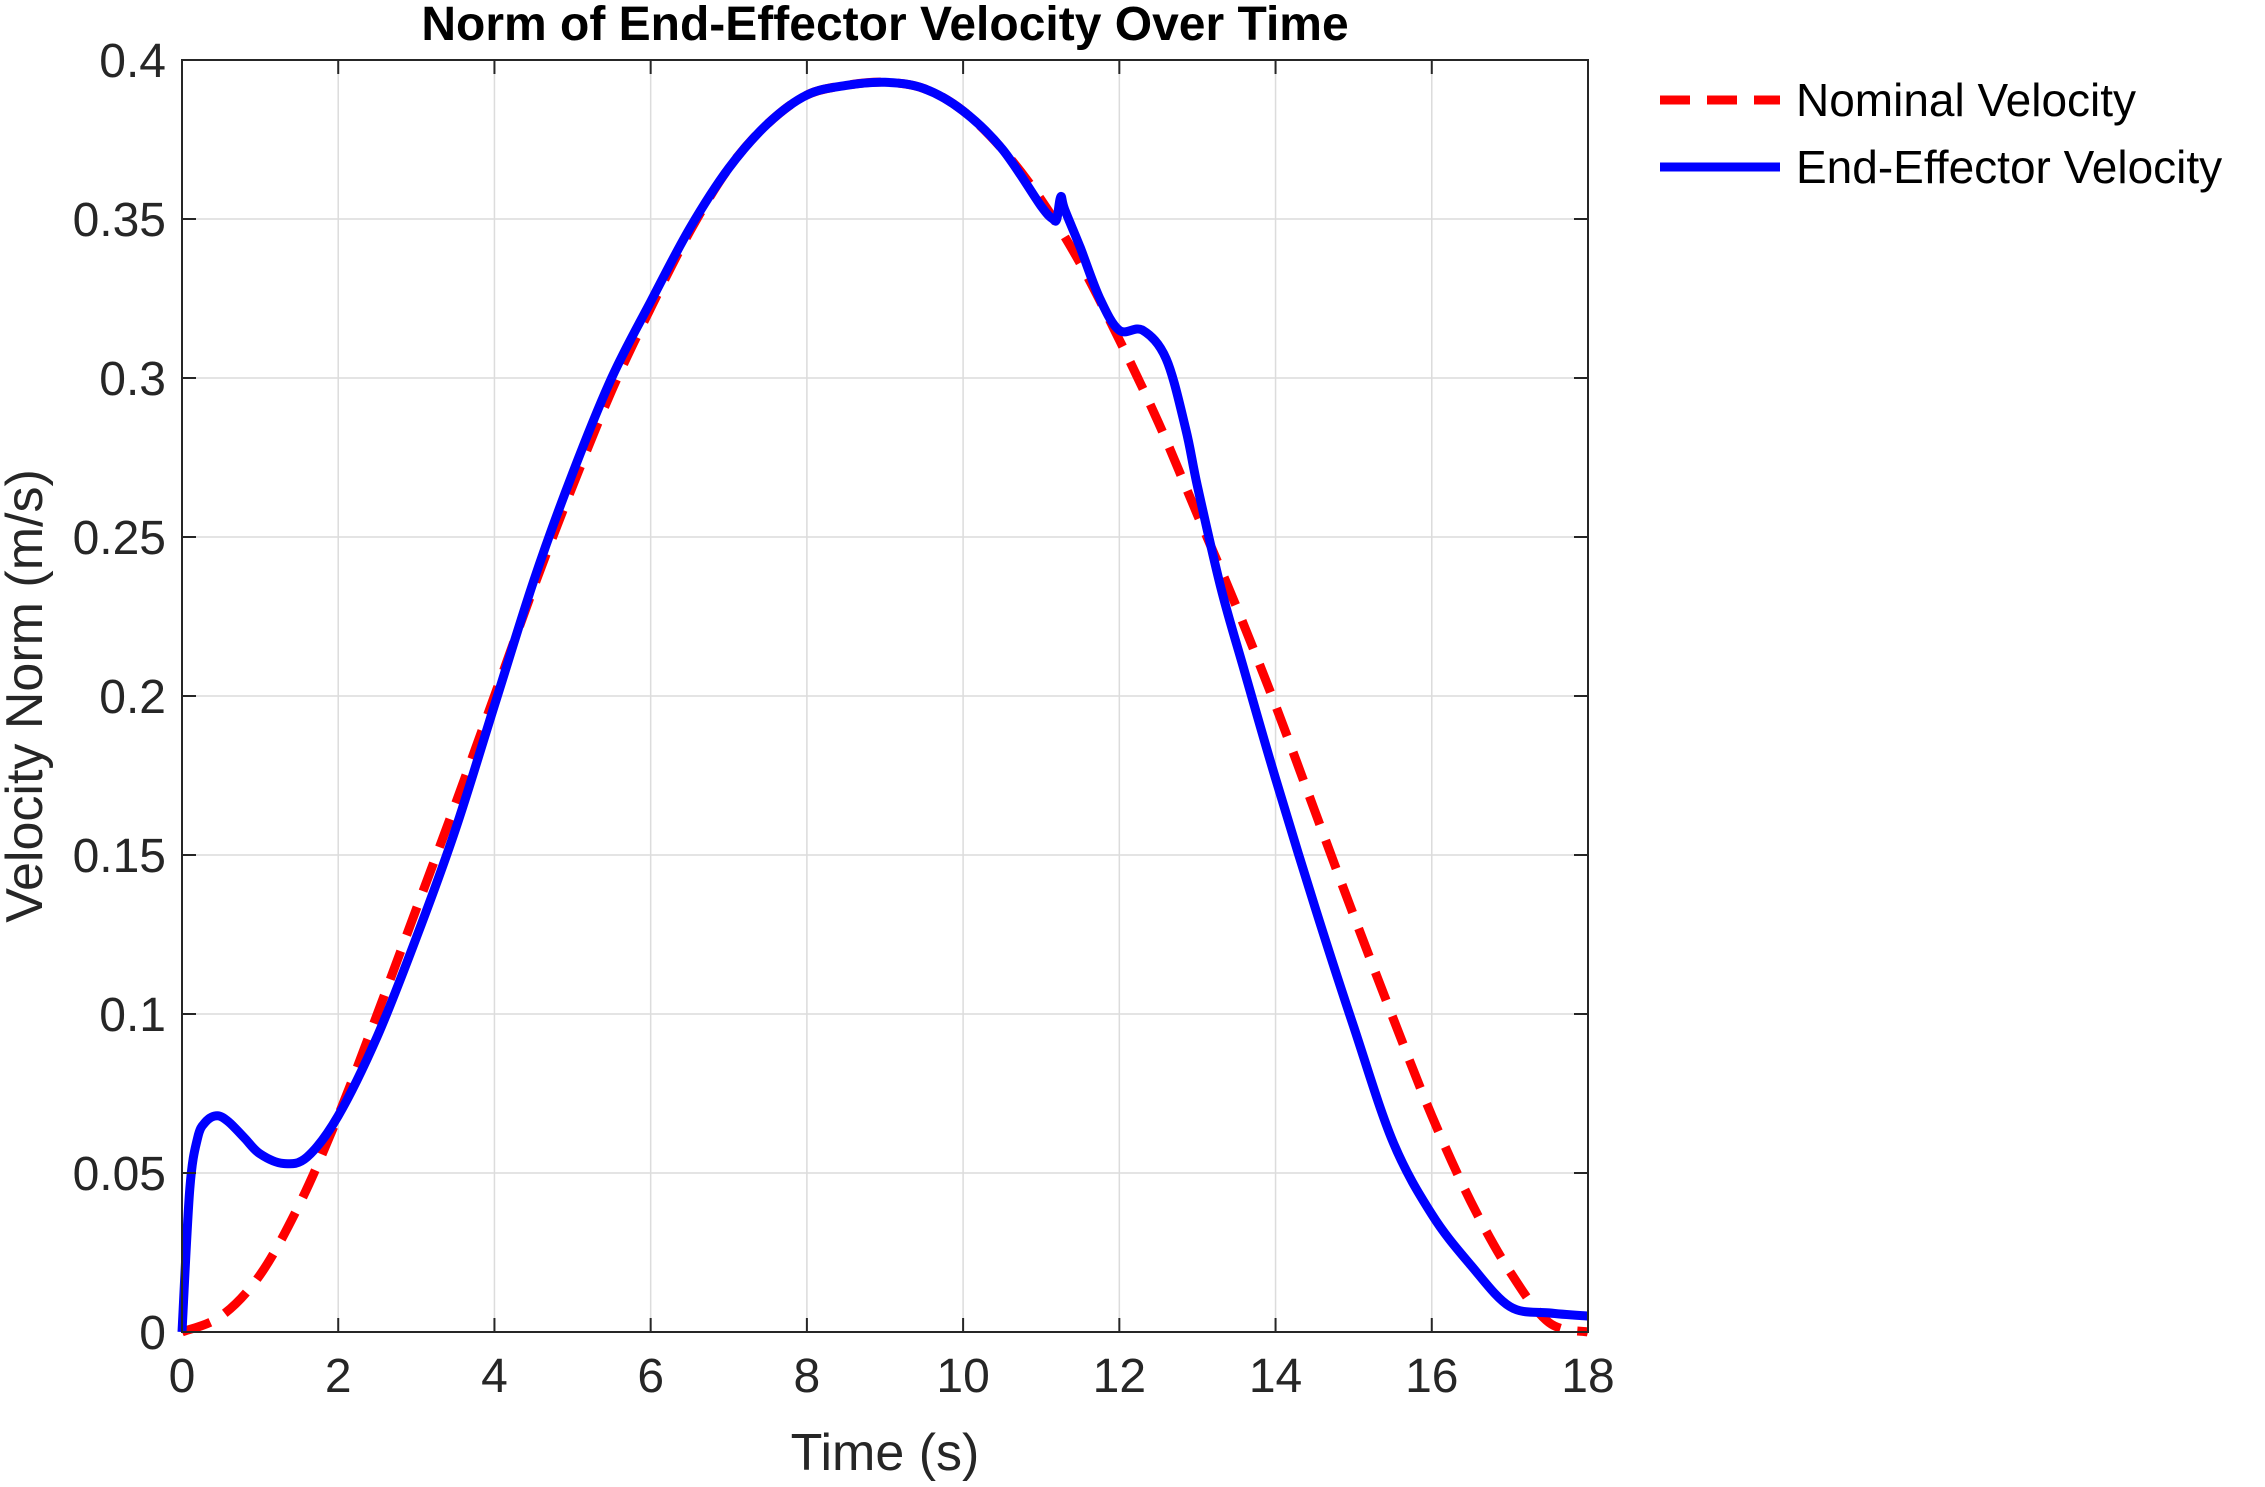 This screenshot has width=2265, height=1487. Describe the element at coordinates (1941, 133) in the screenshot. I see `legend: Nominal Velocity End-Effector Velocity` at that location.